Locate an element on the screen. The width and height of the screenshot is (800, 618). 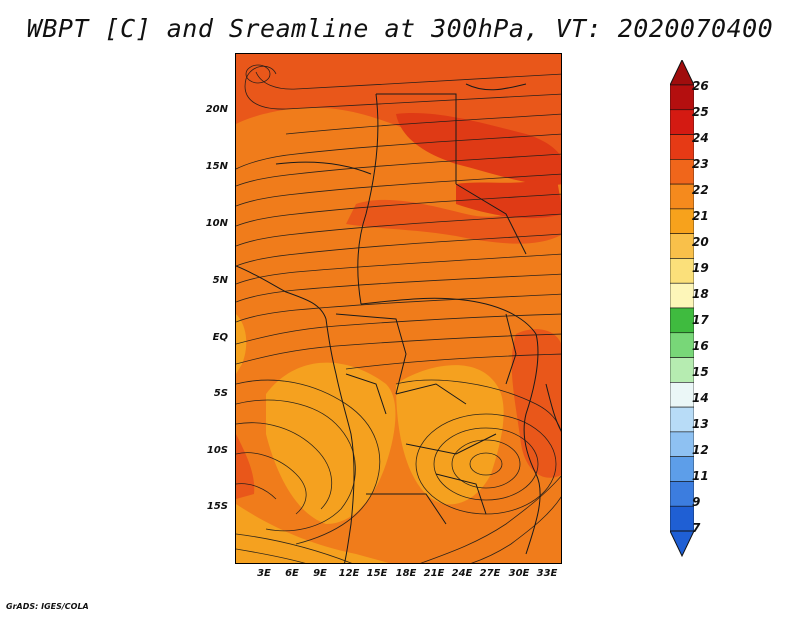
lon-label-27e: 27E is located at coordinates (490, 573).